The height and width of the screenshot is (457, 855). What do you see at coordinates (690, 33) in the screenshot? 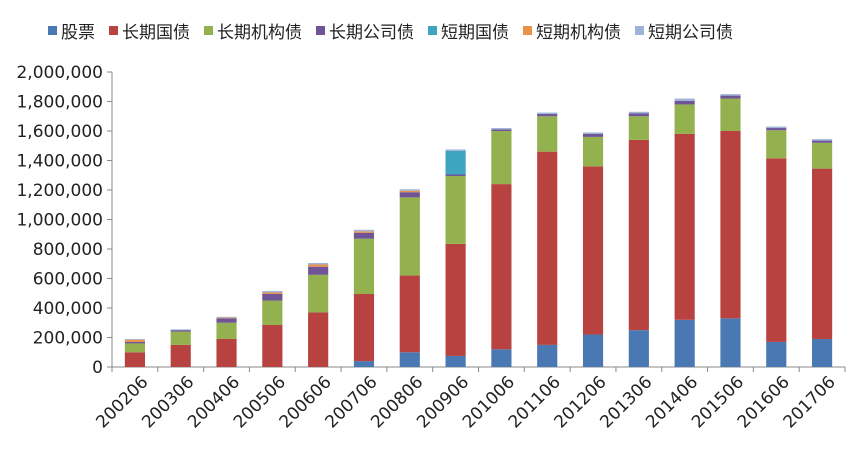
I see `legend-label: 短期公司债` at bounding box center [690, 33].